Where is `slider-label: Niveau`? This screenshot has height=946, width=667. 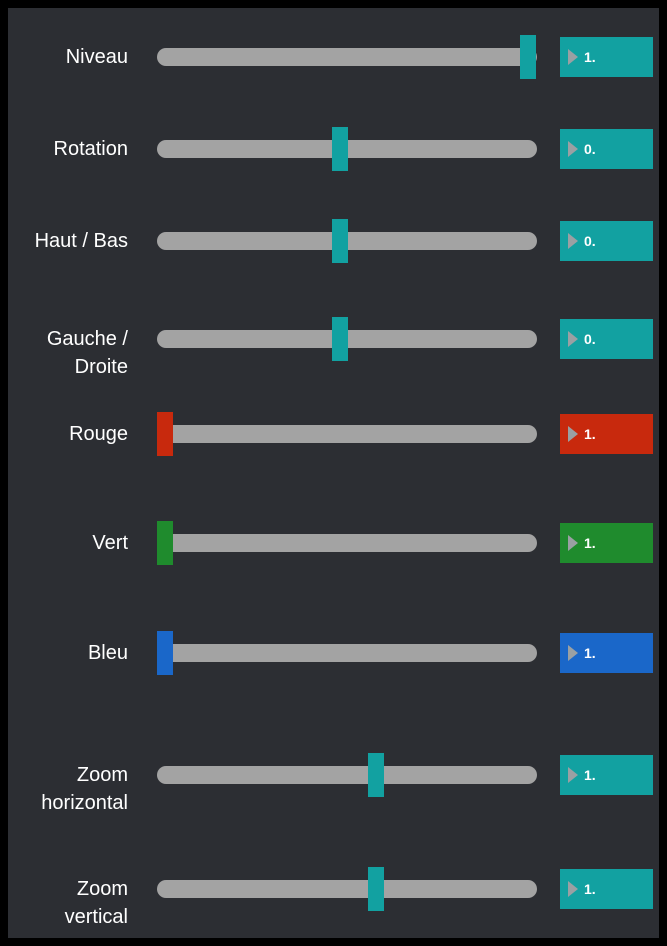
slider-label: Niveau is located at coordinates (96, 57).